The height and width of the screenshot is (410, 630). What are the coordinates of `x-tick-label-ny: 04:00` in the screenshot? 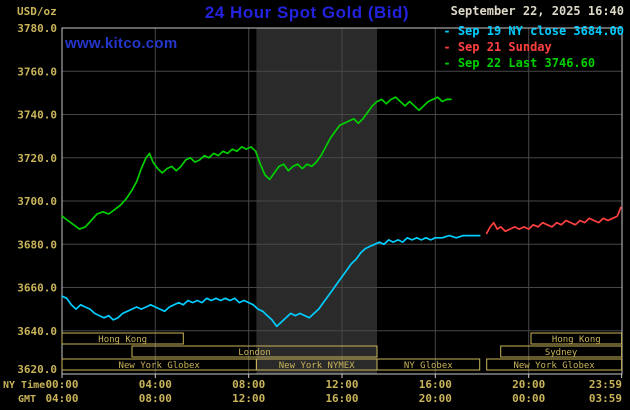 It's located at (155, 384).